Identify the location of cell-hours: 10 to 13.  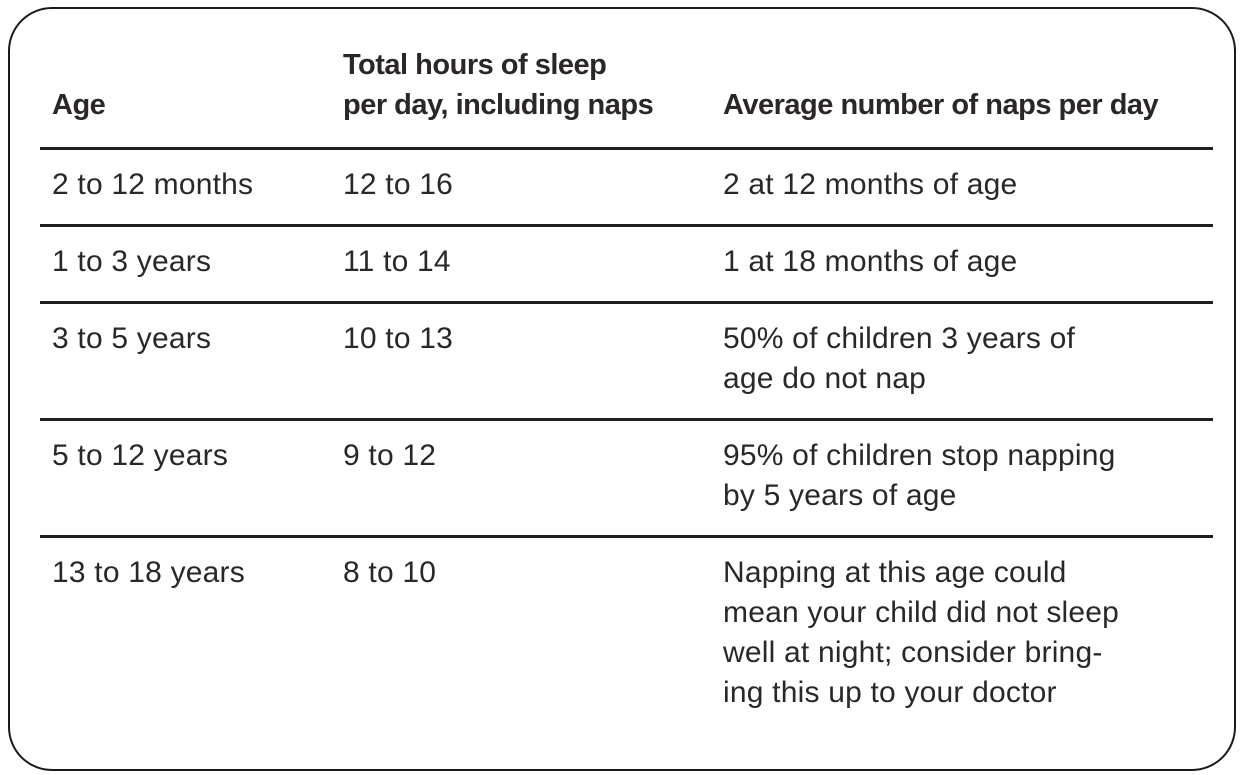
(398, 338).